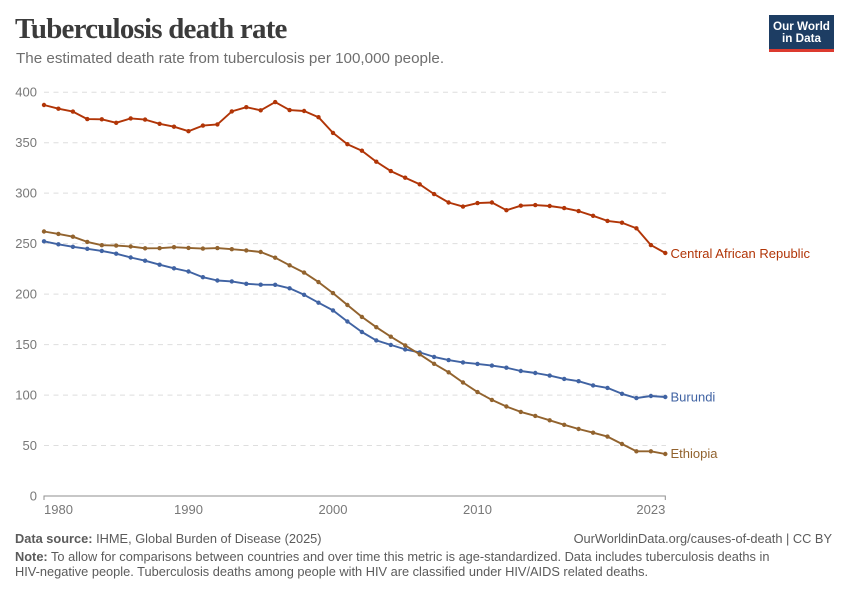  What do you see at coordinates (58, 509) in the screenshot?
I see `svg-text: 1980` at bounding box center [58, 509].